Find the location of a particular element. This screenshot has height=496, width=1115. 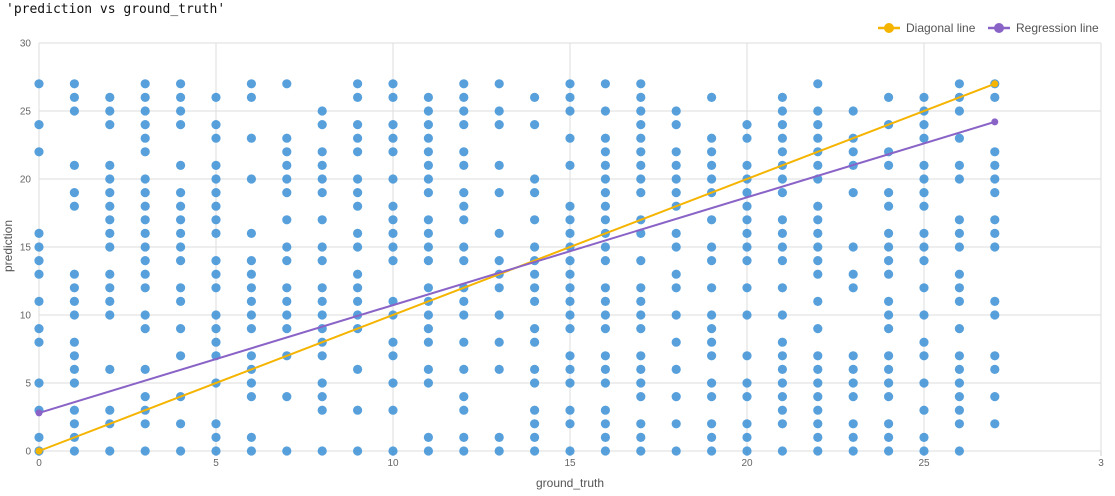

y-tick-label: 30 is located at coordinates (26, 44).